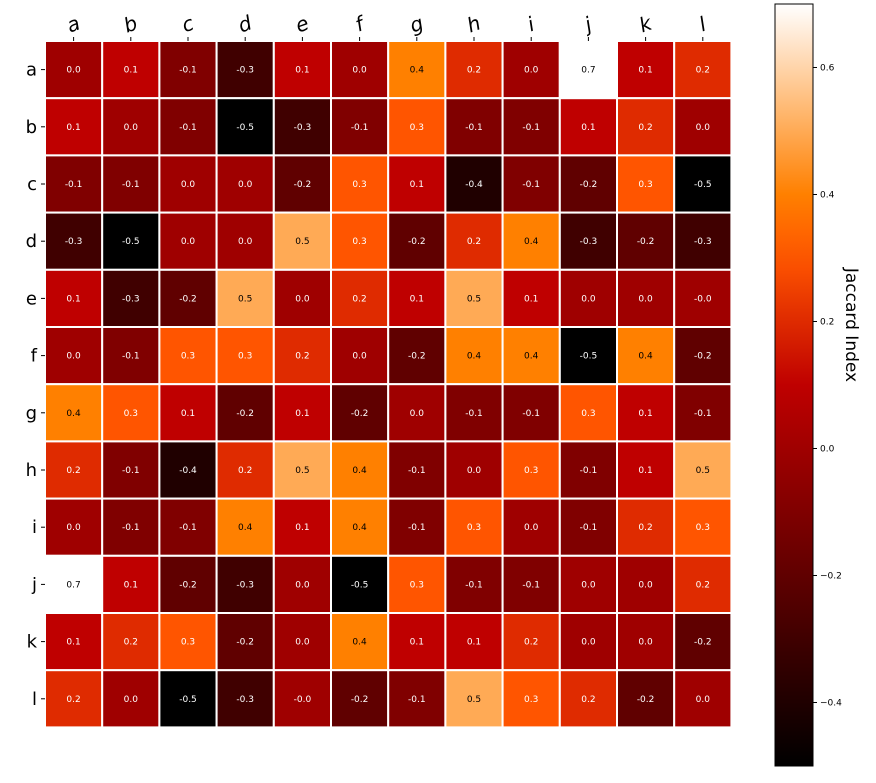  What do you see at coordinates (831, 577) in the screenshot?
I see `colorbar-tick-label: −0.2` at bounding box center [831, 577].